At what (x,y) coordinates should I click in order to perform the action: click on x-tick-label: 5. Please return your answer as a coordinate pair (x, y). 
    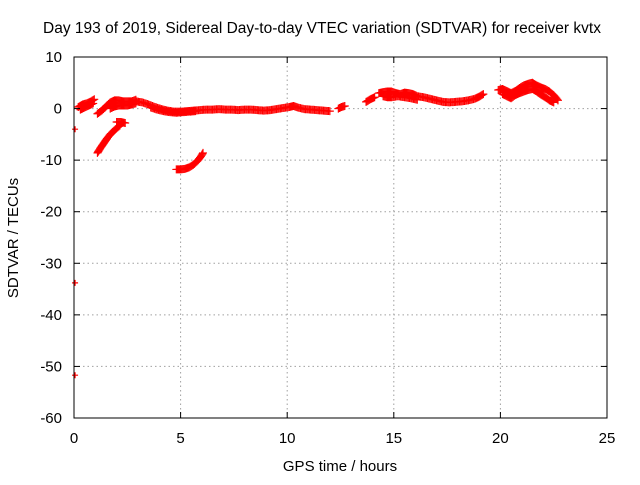
    Looking at the image, I should click on (180, 438).